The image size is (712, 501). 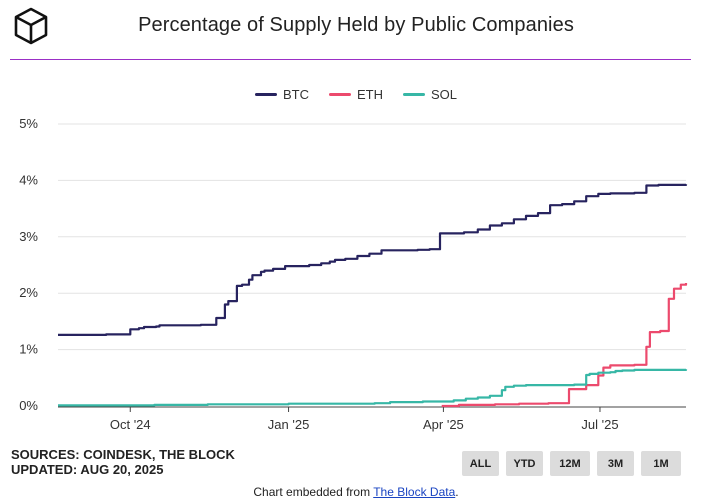 I want to click on embed-suffix: ., so click(x=457, y=492).